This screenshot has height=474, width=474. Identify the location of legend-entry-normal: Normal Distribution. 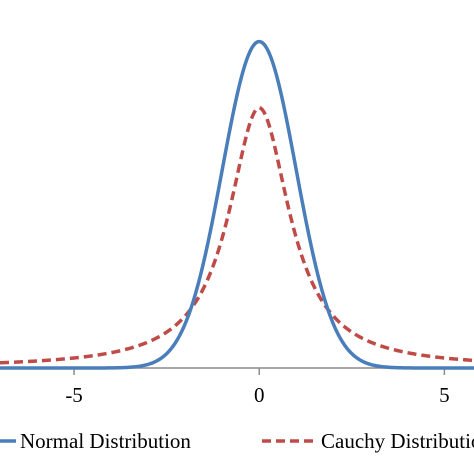
(95, 441).